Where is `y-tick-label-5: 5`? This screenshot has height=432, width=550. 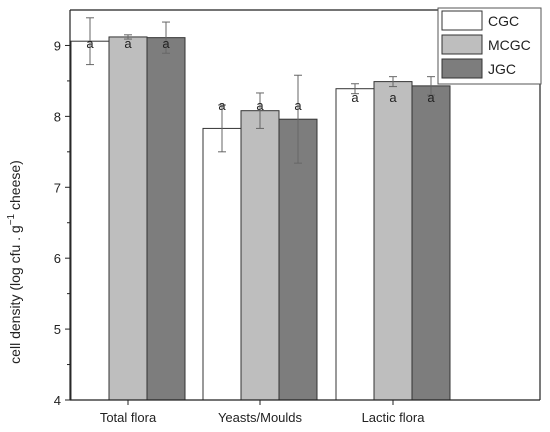
y-tick-label-5: 5 is located at coordinates (57, 329).